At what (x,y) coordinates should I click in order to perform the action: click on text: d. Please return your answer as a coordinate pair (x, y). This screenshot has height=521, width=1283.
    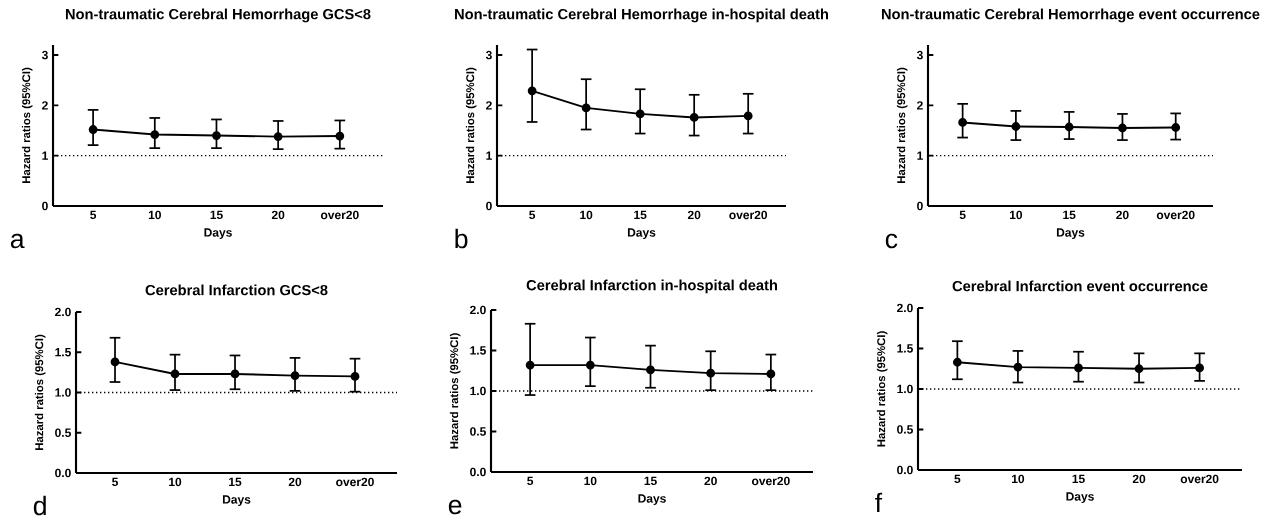
    Looking at the image, I should click on (39, 505).